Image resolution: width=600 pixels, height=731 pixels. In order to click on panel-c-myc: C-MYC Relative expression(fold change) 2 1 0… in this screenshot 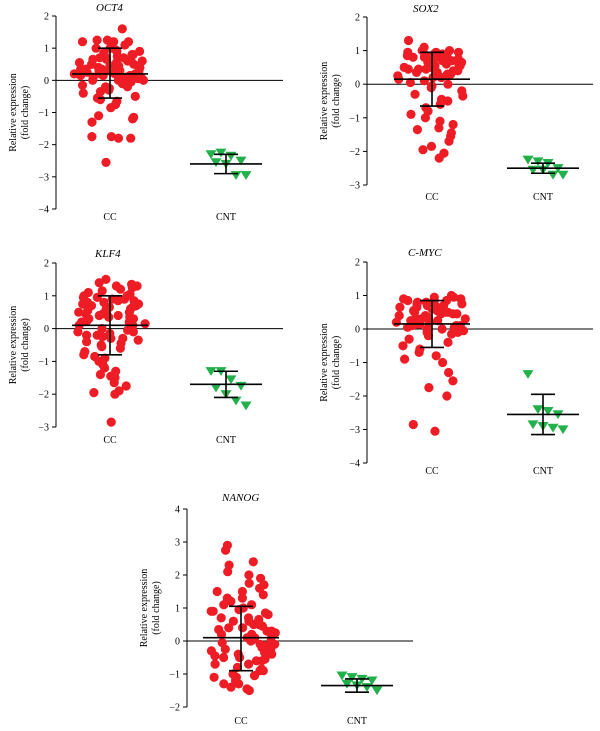, I will do `click(456, 362)`.